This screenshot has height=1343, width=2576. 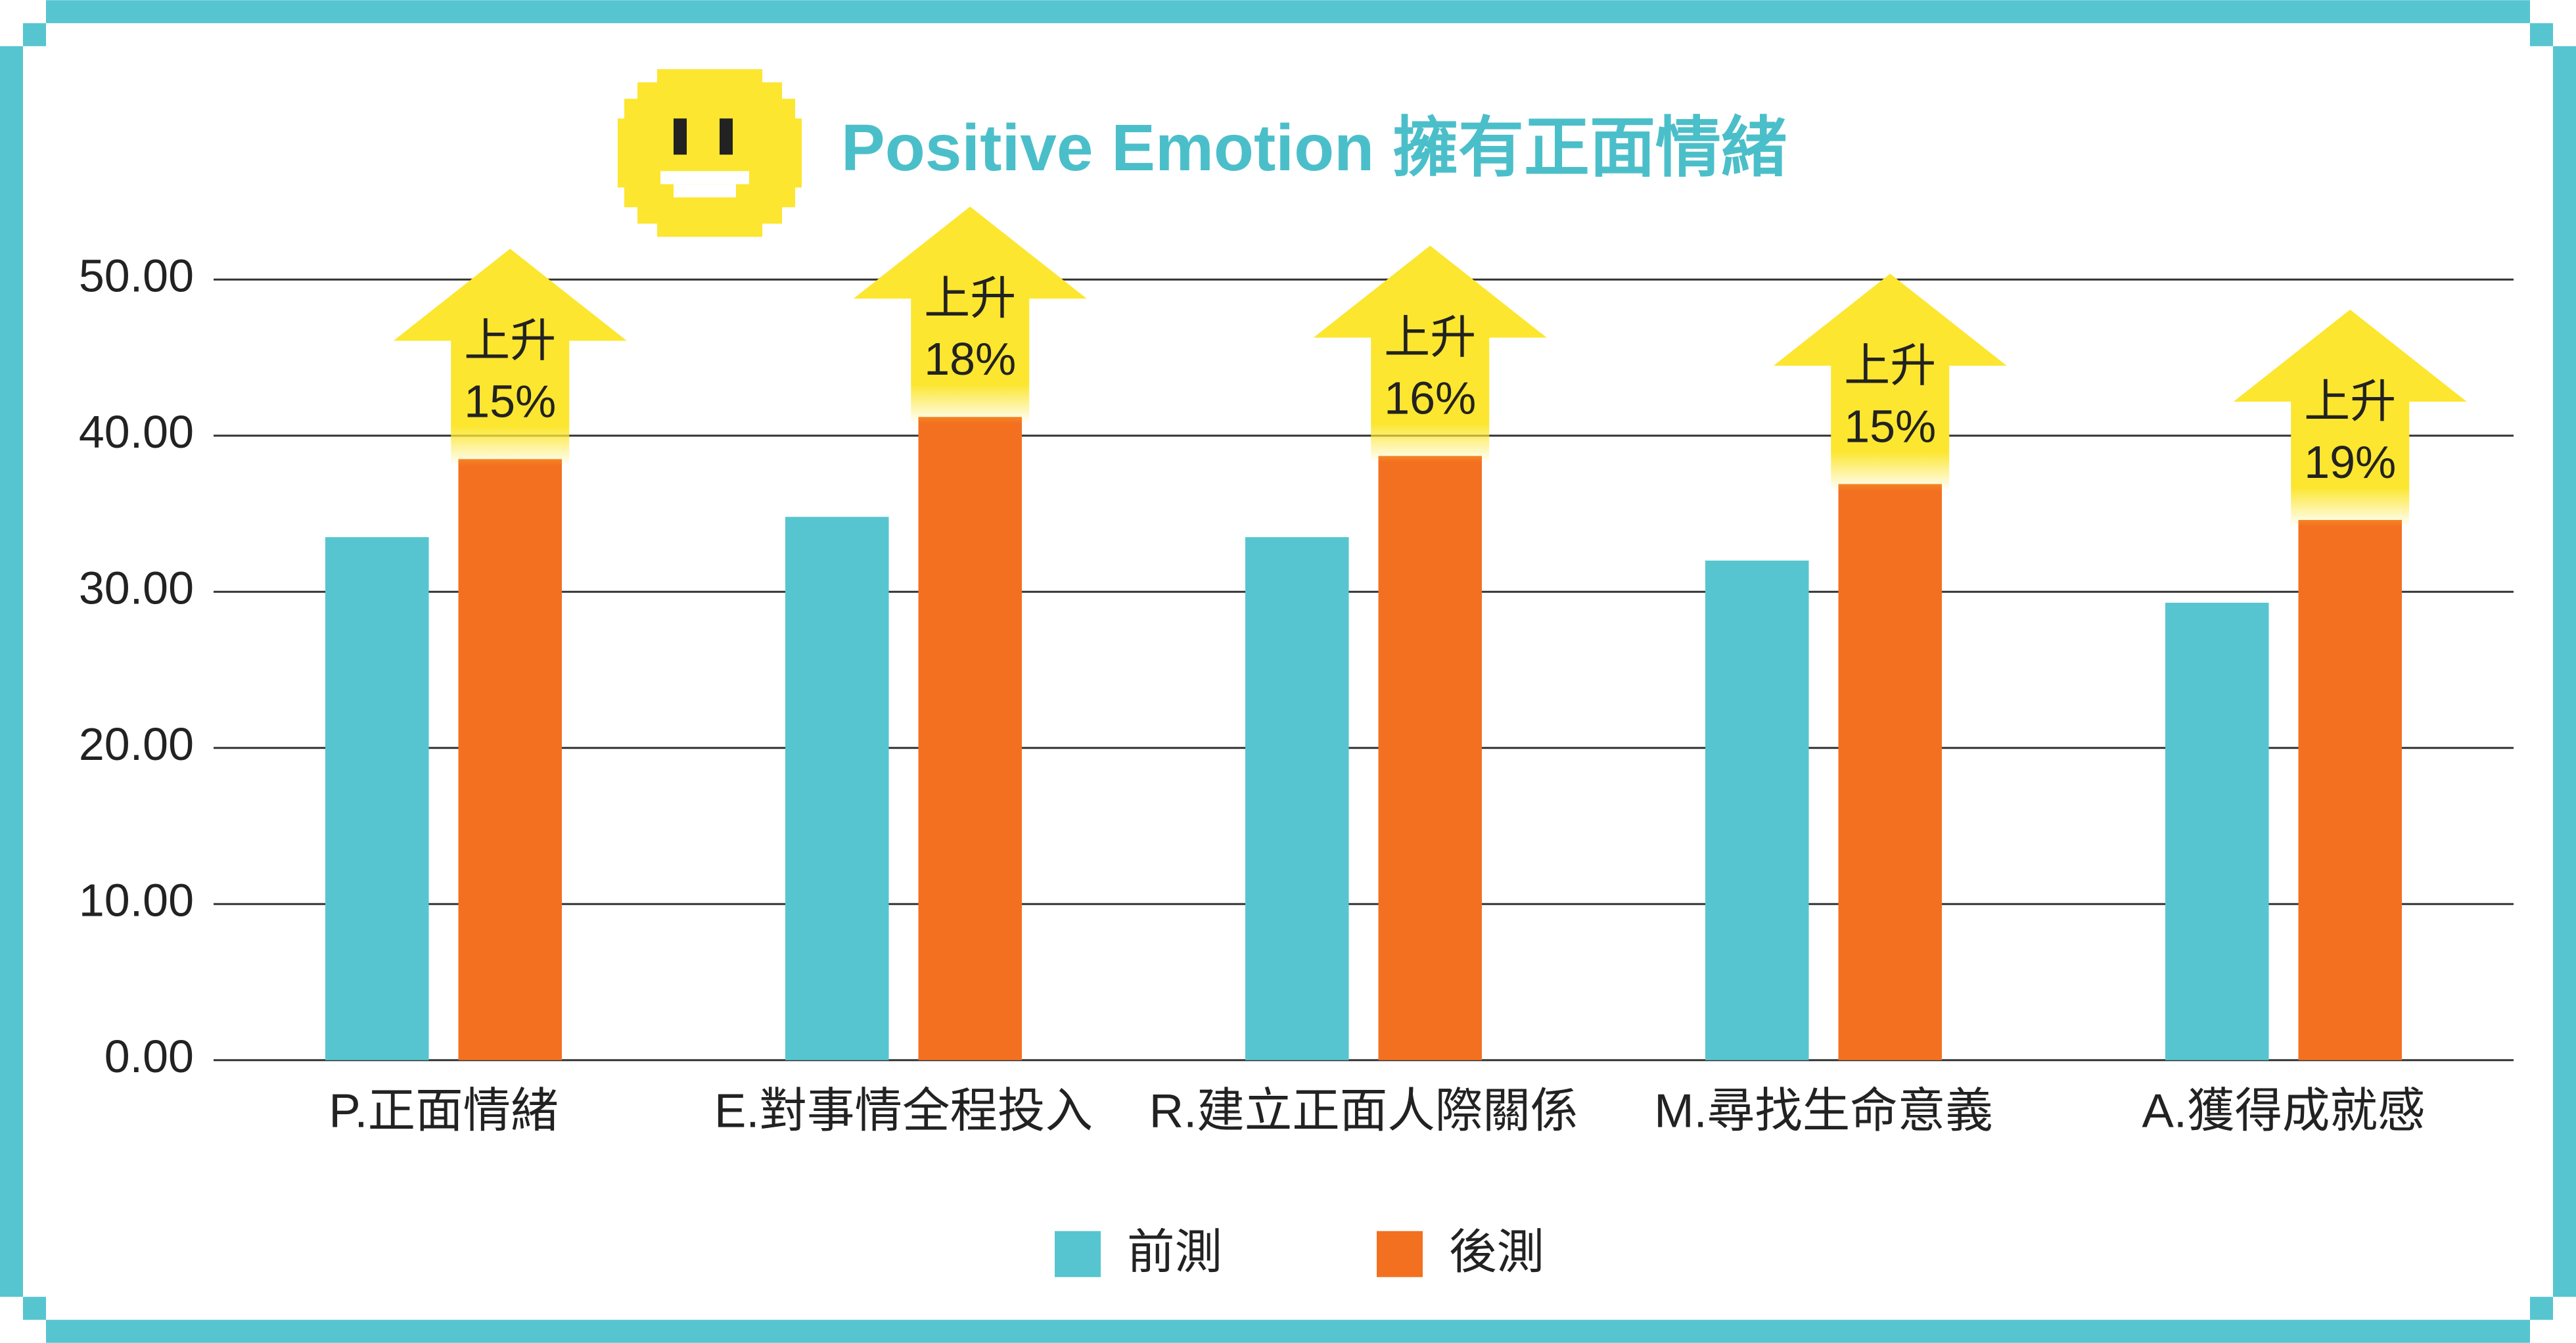 I want to click on x-tick-label: E.對事情全程投入, so click(x=904, y=1110).